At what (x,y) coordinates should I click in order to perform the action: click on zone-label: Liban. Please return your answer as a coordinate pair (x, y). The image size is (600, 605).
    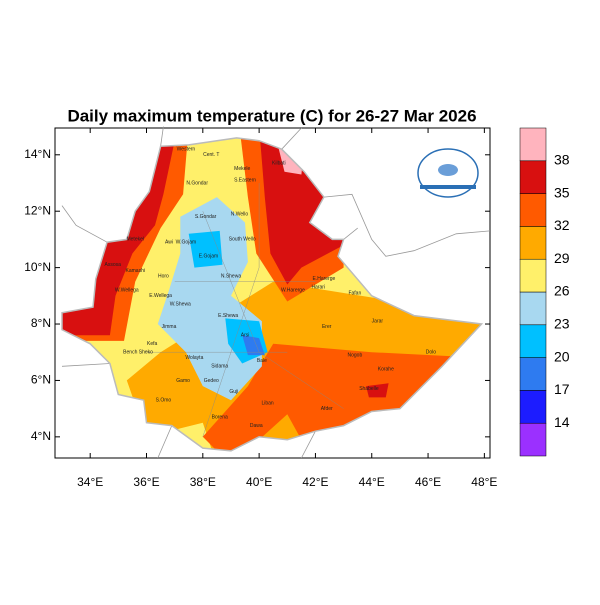
    Looking at the image, I should click on (267, 403).